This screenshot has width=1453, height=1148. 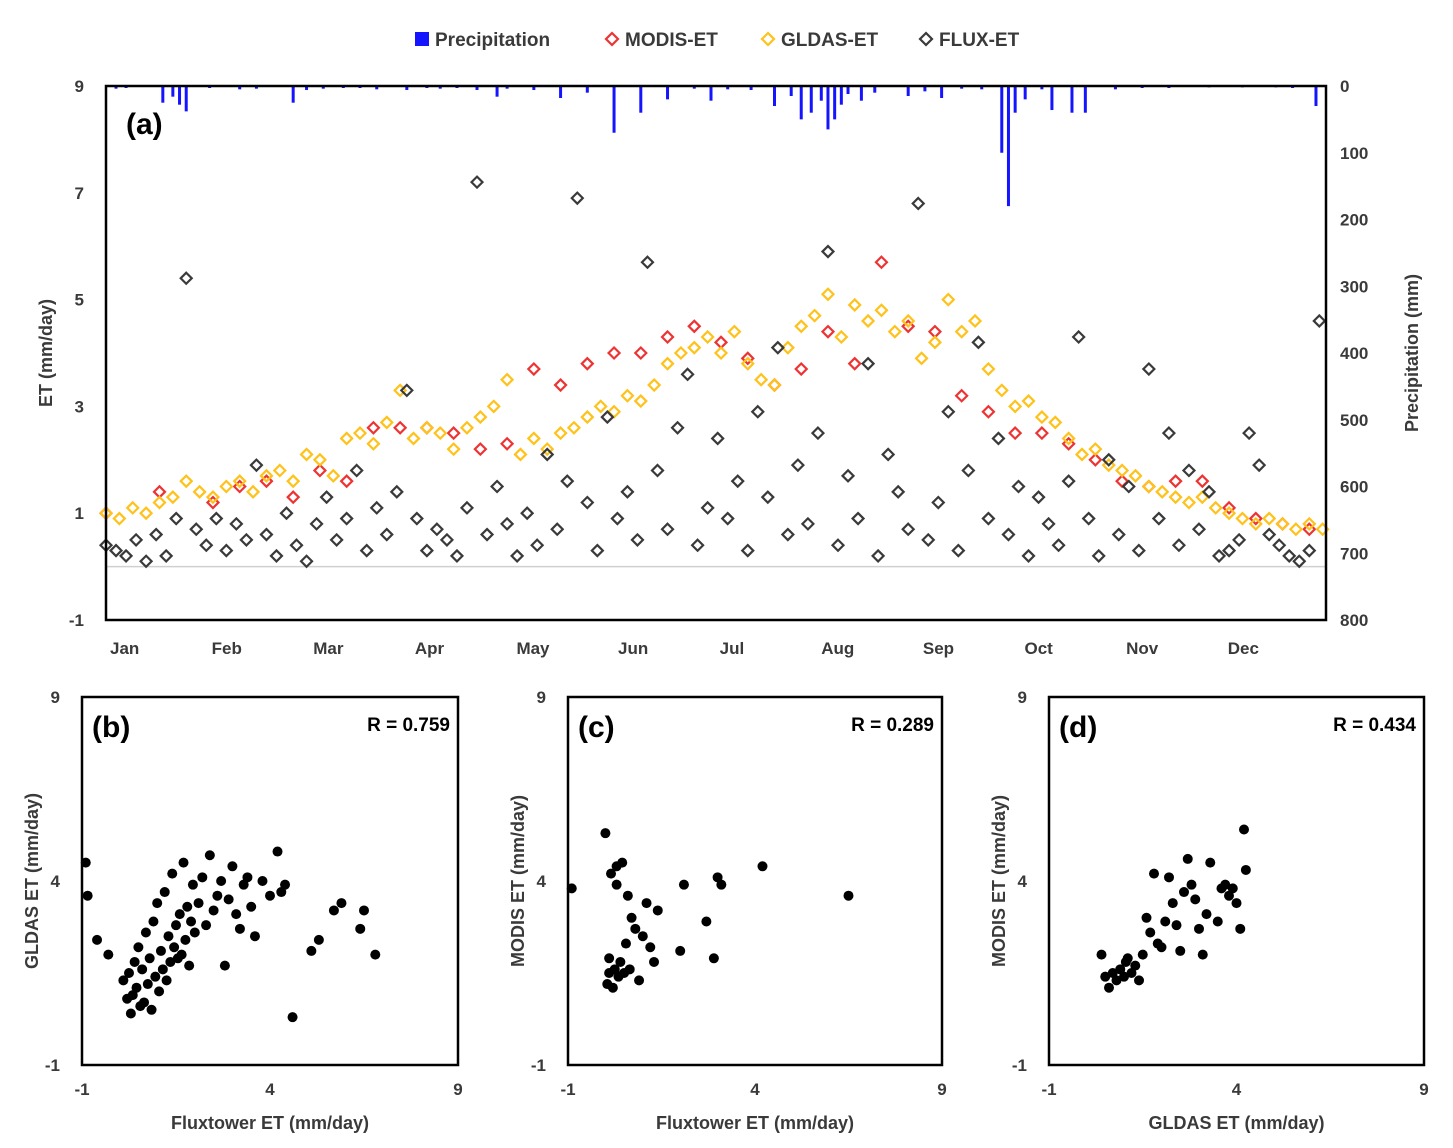 What do you see at coordinates (56, 881) in the screenshot?
I see `y-tick-label: 4` at bounding box center [56, 881].